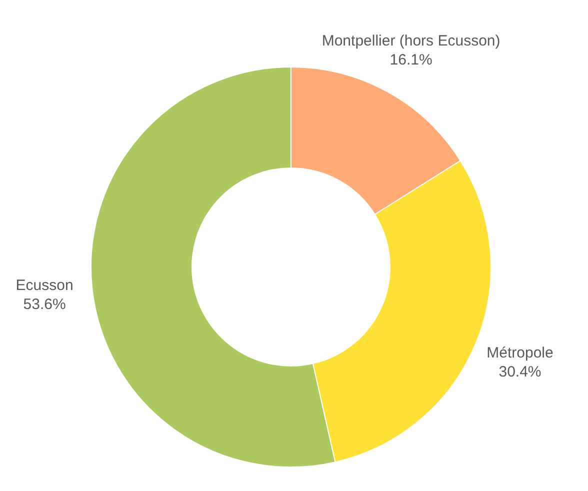 Image resolution: width=588 pixels, height=491 pixels. What do you see at coordinates (520, 353) in the screenshot?
I see `slice-label: Métropole` at bounding box center [520, 353].